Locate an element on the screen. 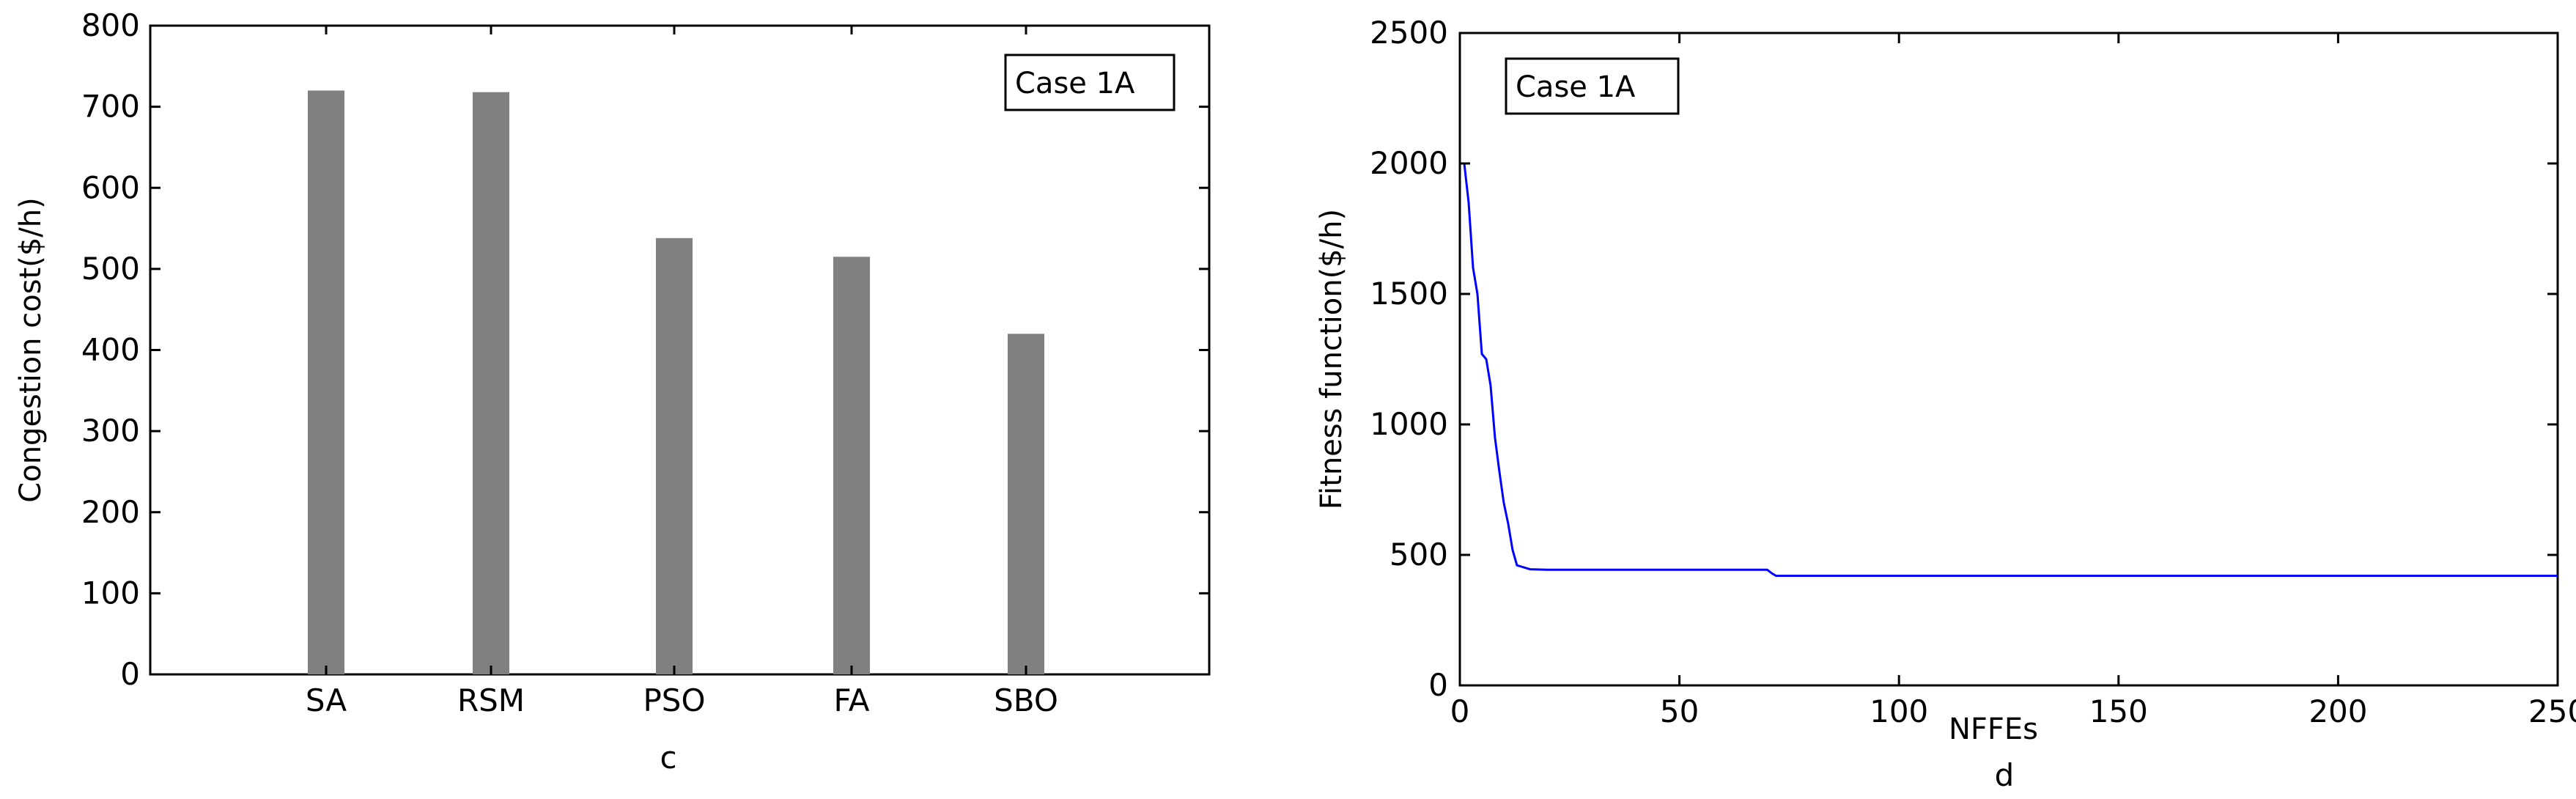 This screenshot has width=2576, height=799. chart-c-y-tick-label: 0 is located at coordinates (130, 674).